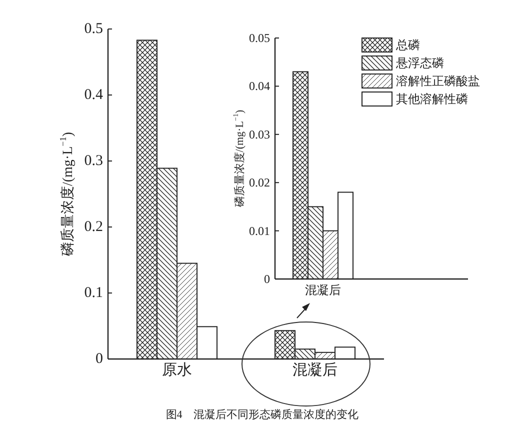  What do you see at coordinates (259, 183) in the screenshot?
I see `y-tick-label: 0.02` at bounding box center [259, 183].